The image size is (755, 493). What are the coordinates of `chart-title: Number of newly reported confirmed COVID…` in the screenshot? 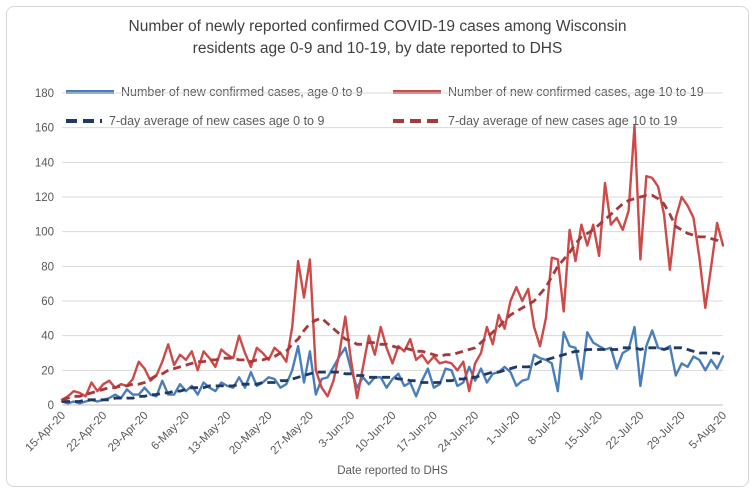 It's located at (377, 38).